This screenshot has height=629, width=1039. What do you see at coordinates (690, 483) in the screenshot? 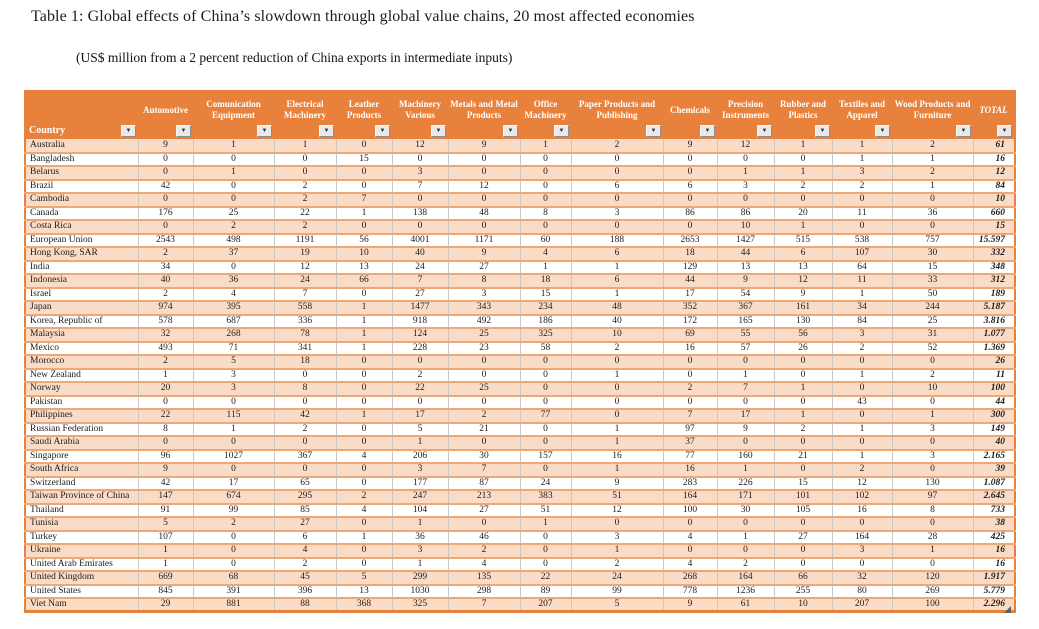
I see `value-cell: 283` at bounding box center [690, 483].